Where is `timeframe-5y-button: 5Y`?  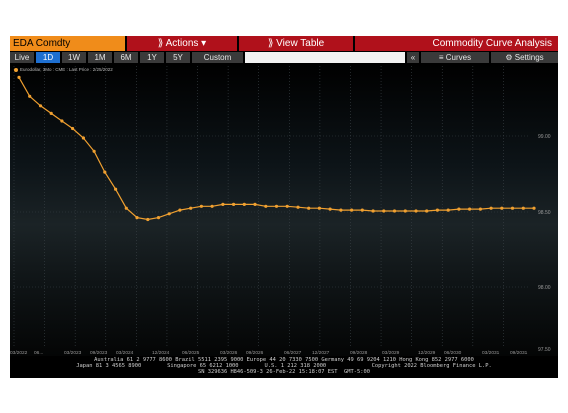 timeframe-5y-button: 5Y is located at coordinates (178, 57).